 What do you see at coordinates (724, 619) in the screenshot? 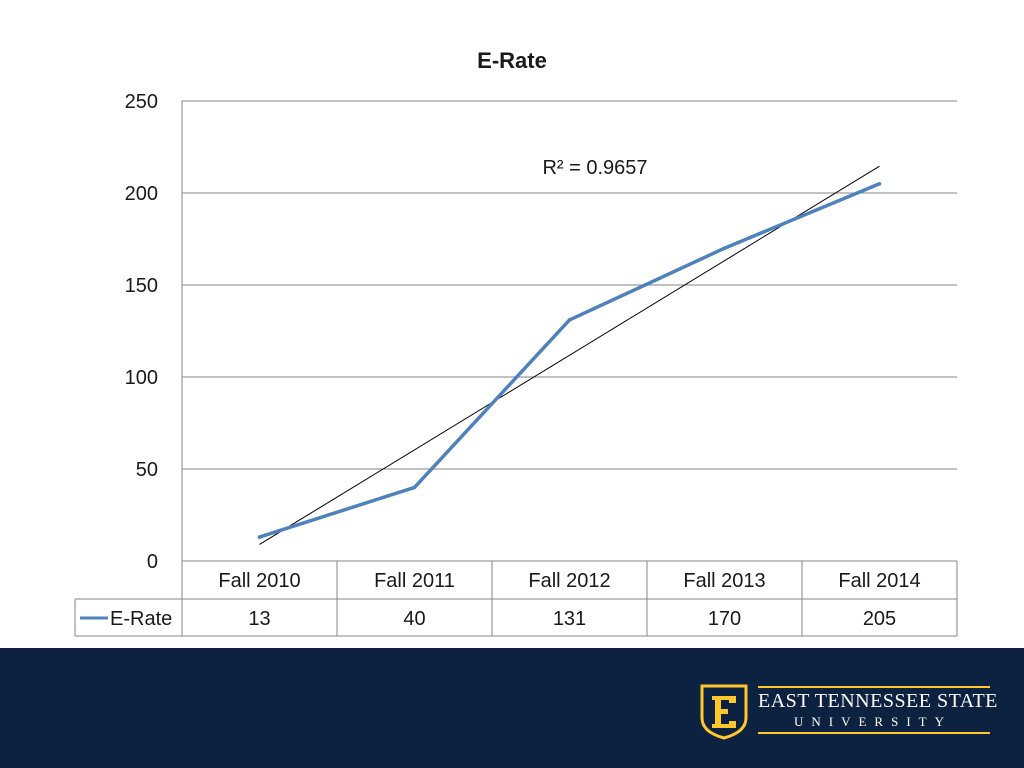
I see `table-value: 170` at bounding box center [724, 619].